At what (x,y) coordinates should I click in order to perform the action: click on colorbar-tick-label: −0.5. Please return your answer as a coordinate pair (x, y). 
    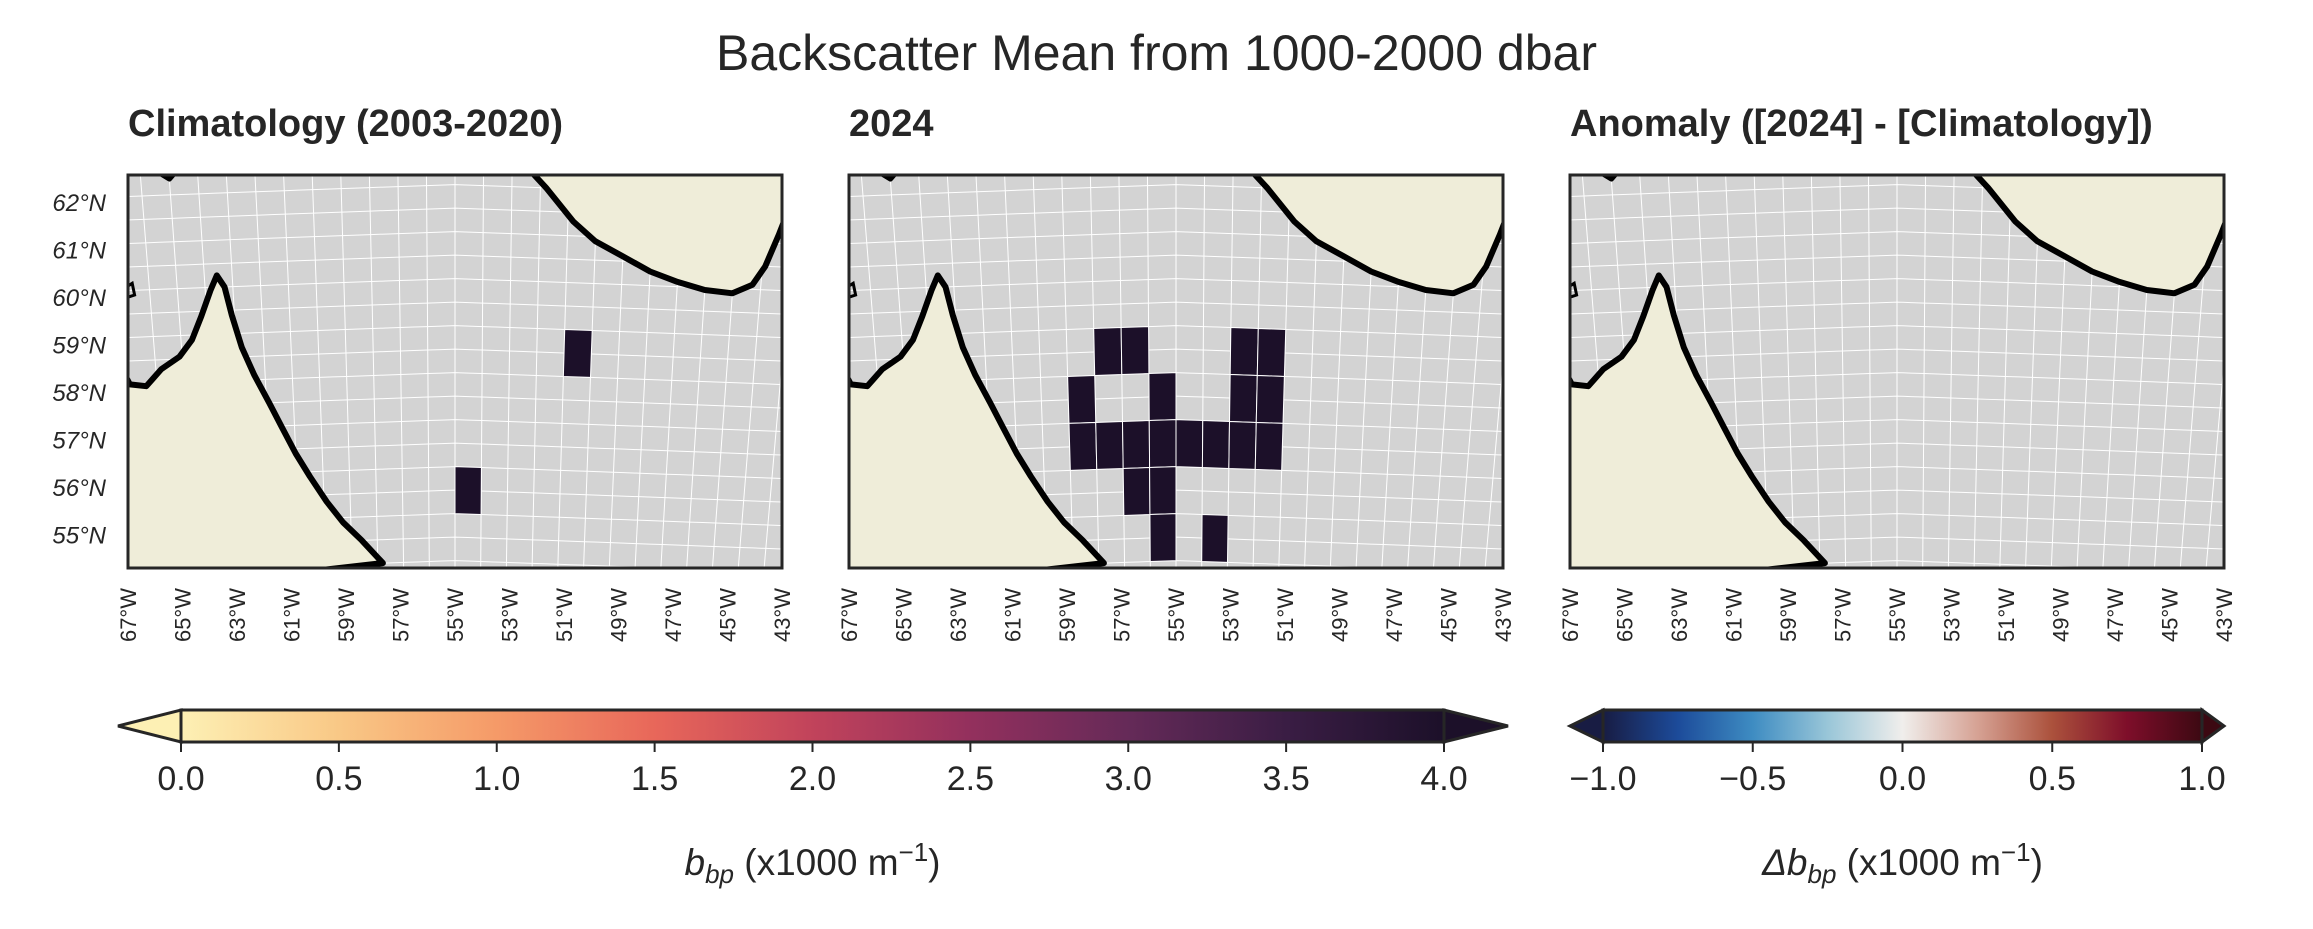
    Looking at the image, I should click on (1752, 779).